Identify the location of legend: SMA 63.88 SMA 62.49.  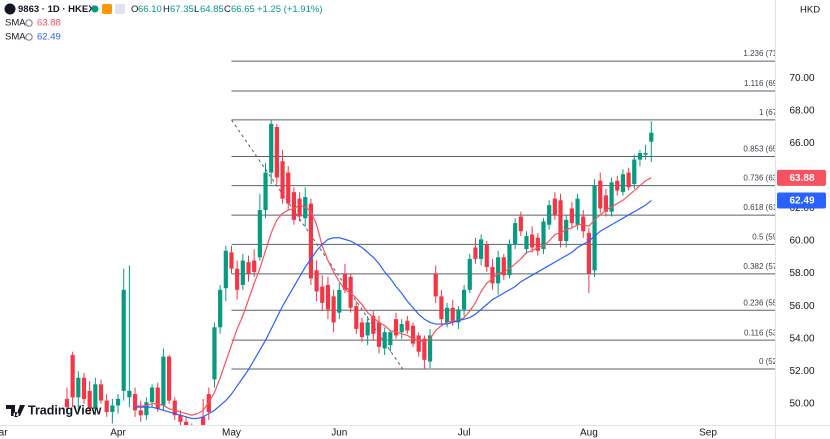
(33, 30).